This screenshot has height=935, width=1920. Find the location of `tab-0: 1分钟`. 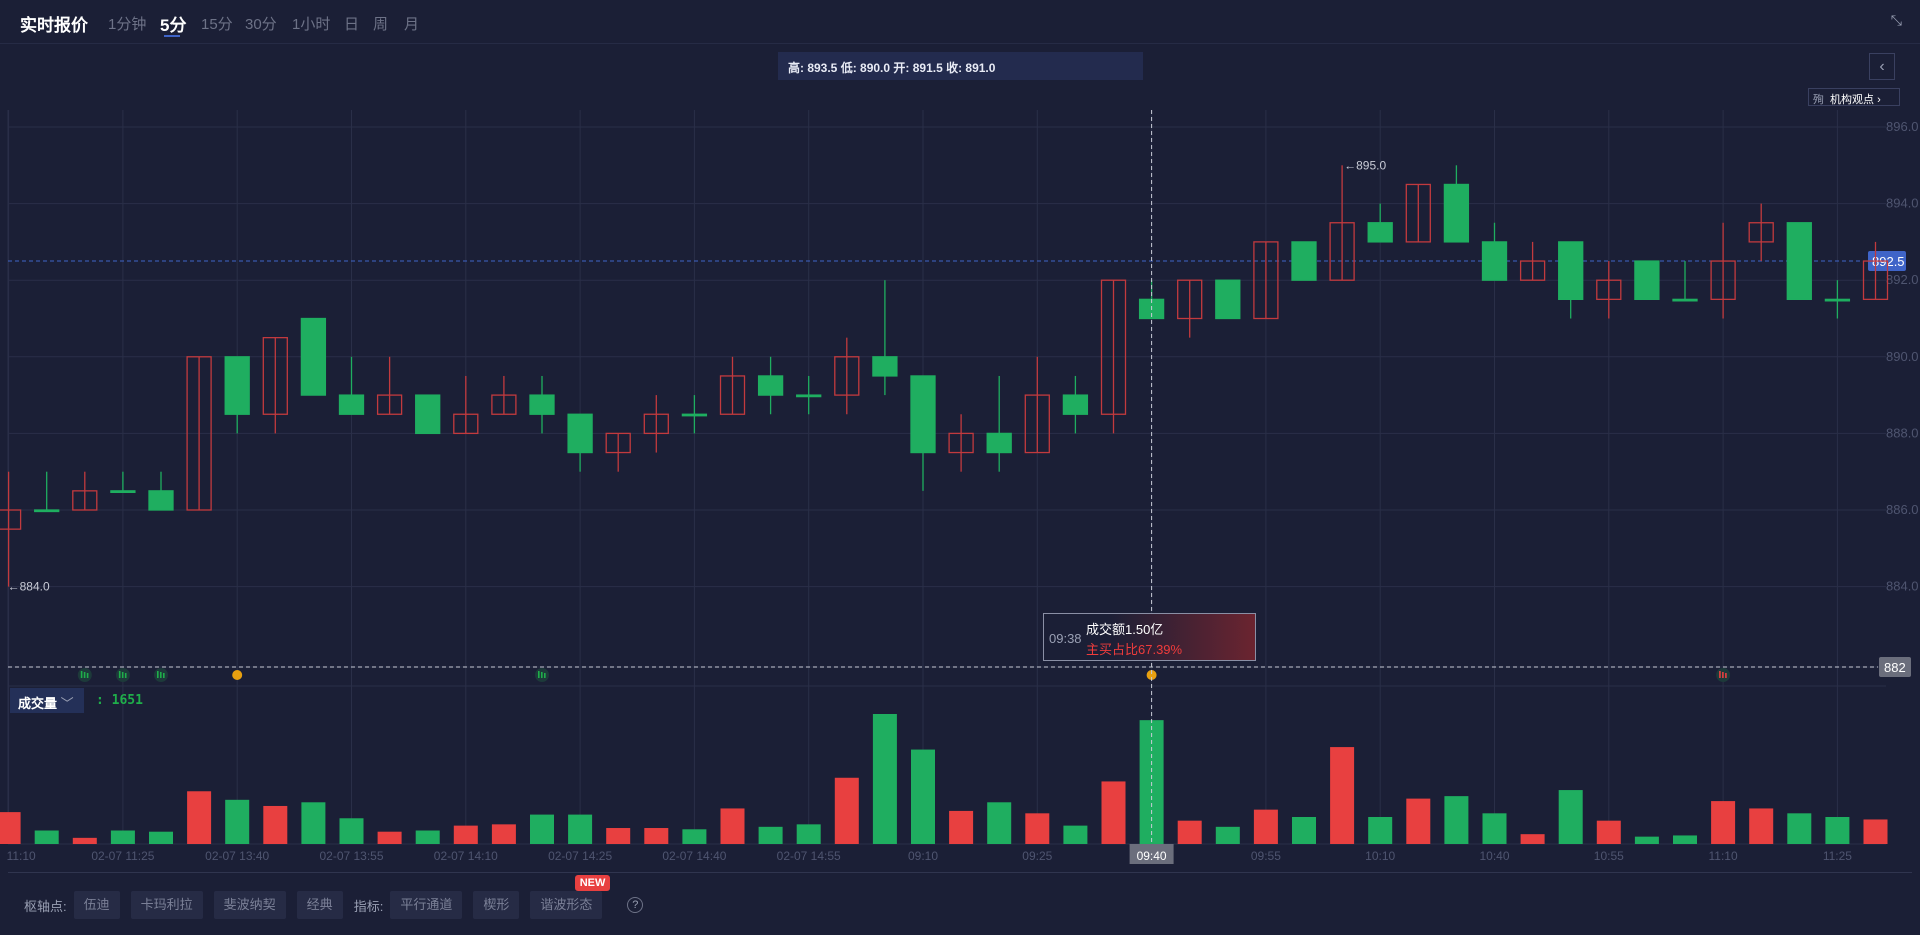

tab-0: 1分钟 is located at coordinates (127, 24).